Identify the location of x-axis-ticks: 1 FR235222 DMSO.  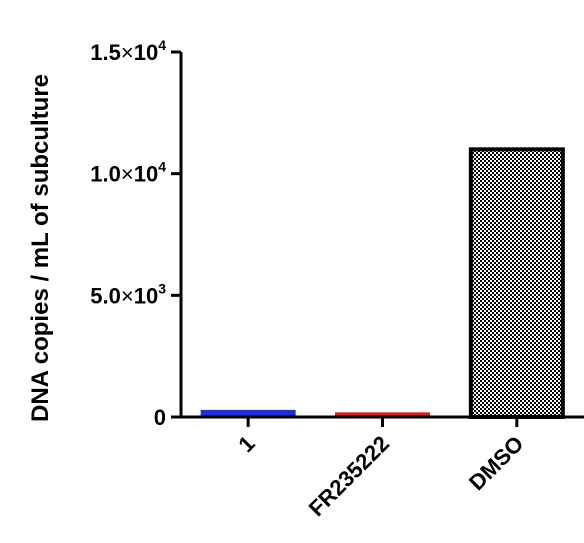
(380, 469).